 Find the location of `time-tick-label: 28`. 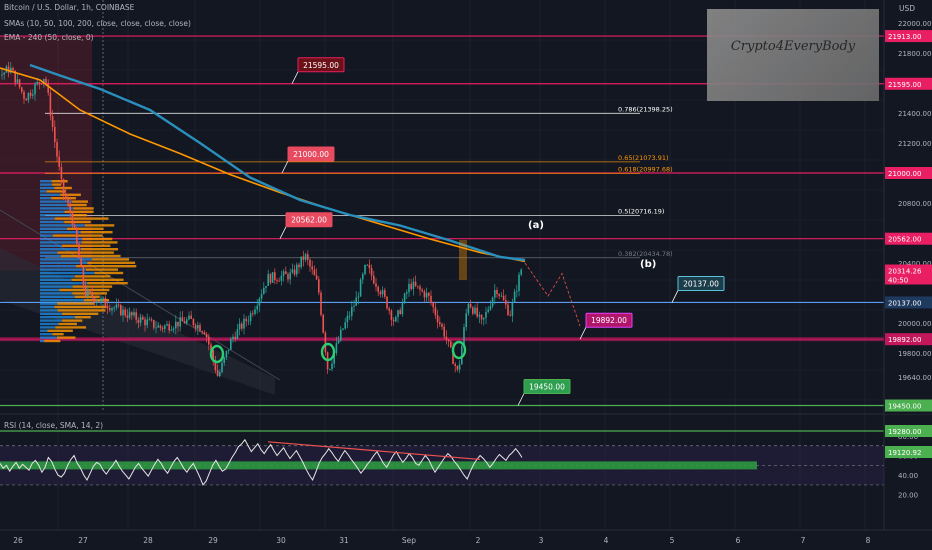

time-tick-label: 28 is located at coordinates (148, 540).